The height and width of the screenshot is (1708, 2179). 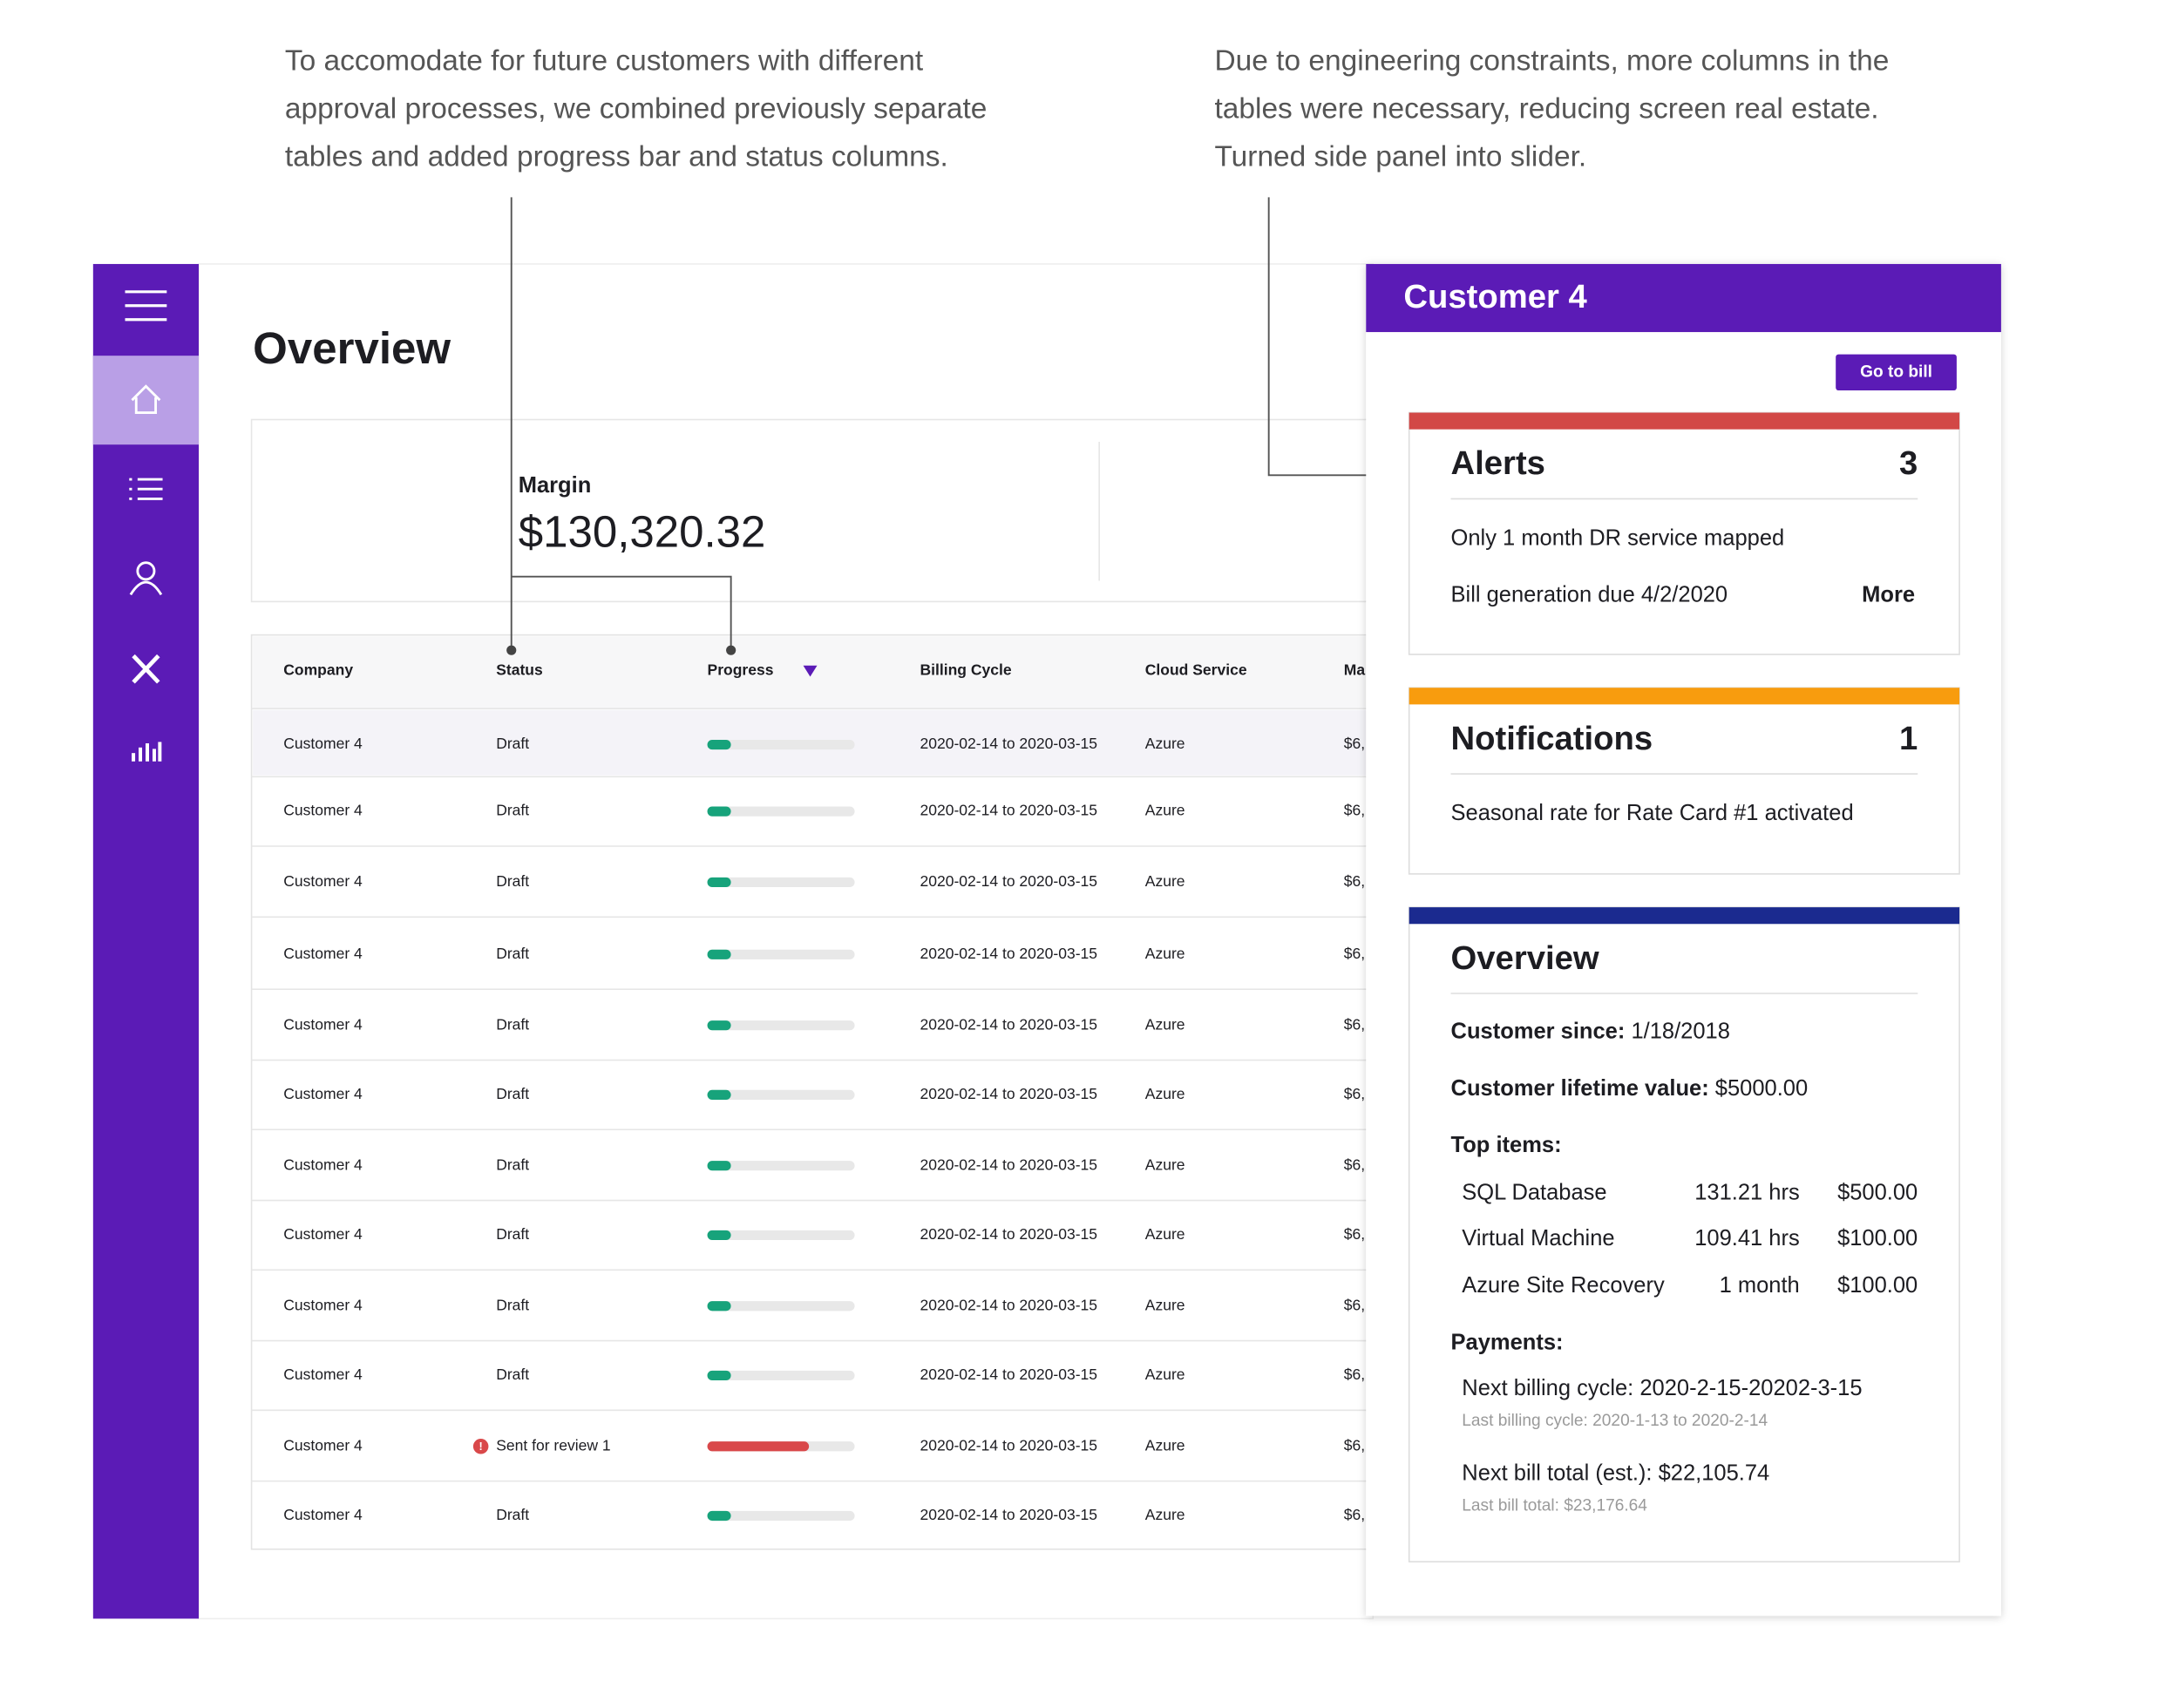 What do you see at coordinates (1355, 670) in the screenshot?
I see `column-header: Ma` at bounding box center [1355, 670].